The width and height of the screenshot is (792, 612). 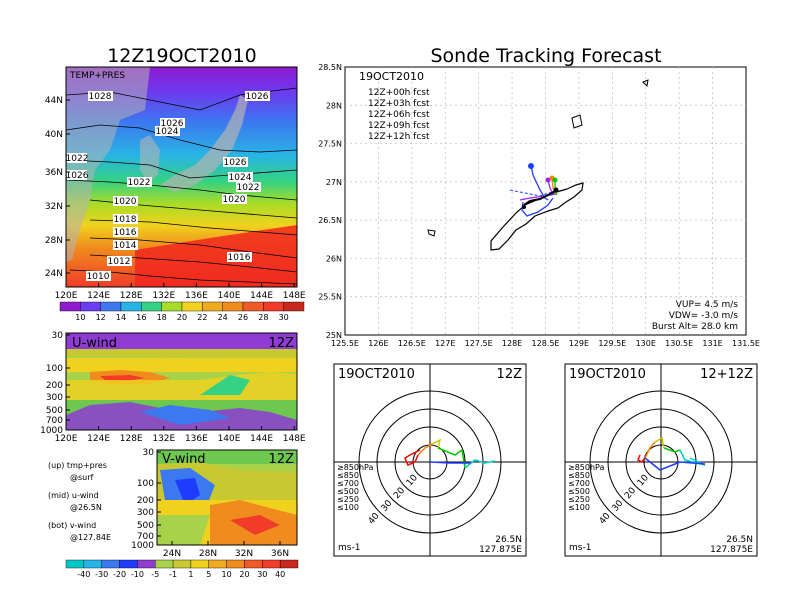 What do you see at coordinates (66, 296) in the screenshot?
I see `lon-tick-label: 120E` at bounding box center [66, 296].